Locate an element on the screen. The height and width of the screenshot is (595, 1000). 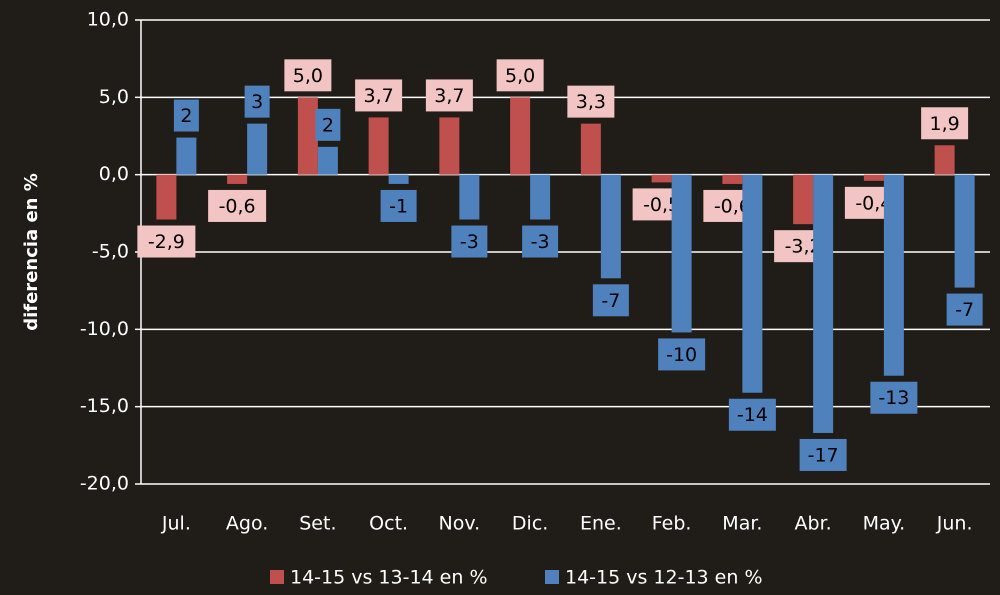
x-tick-label: Jun. is located at coordinates (954, 524).